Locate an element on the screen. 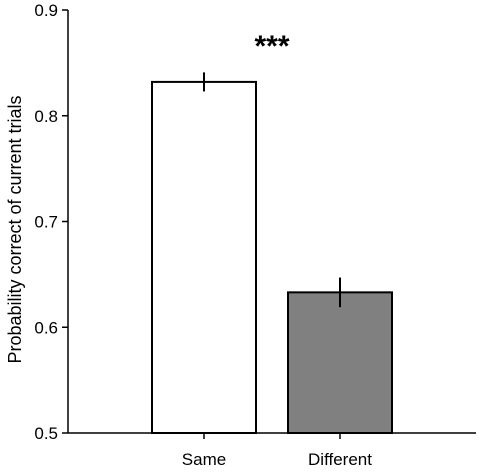 The width and height of the screenshot is (479, 472). y-axis-label: Probability correct of current trials is located at coordinates (15, 229).